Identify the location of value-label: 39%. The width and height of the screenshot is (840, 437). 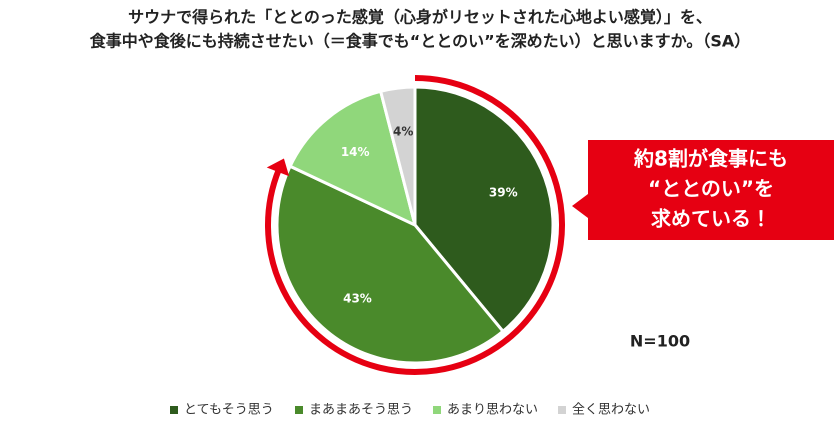
(503, 193).